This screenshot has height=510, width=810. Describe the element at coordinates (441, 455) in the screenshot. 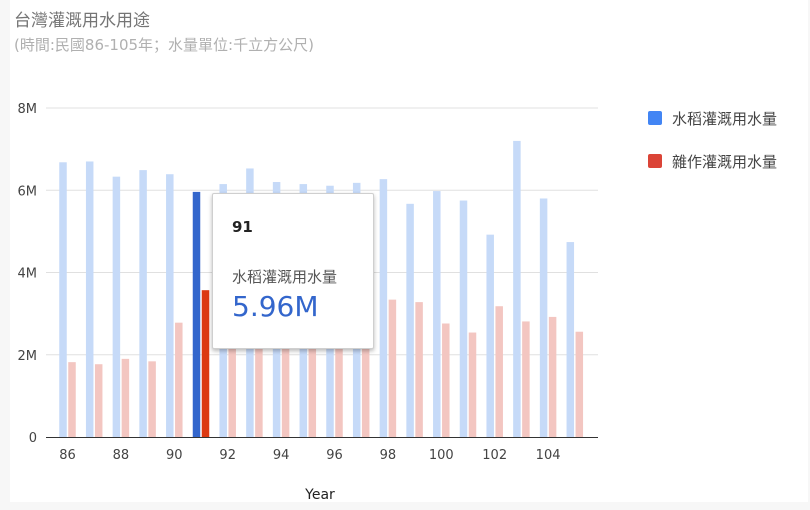

I see `x-tick-label: 100` at that location.